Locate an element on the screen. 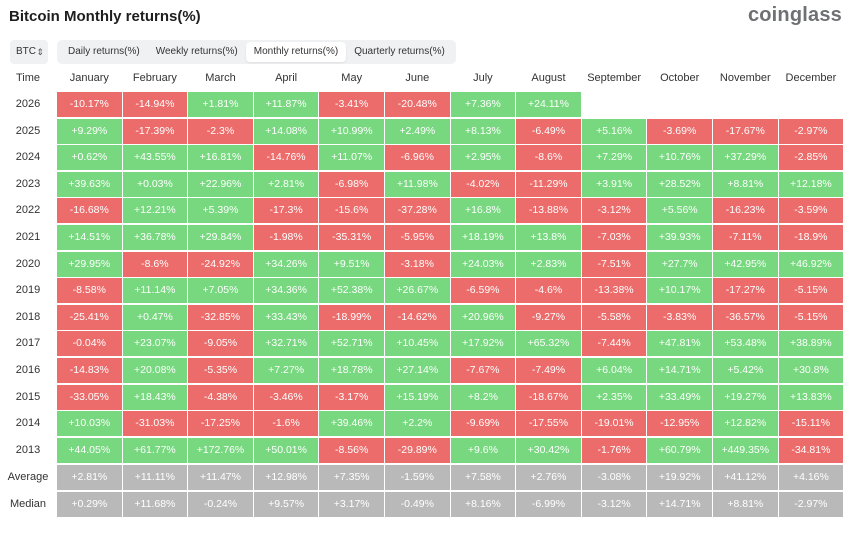 Image resolution: width=860 pixels, height=545 pixels. return-cell: +24.03% is located at coordinates (483, 264).